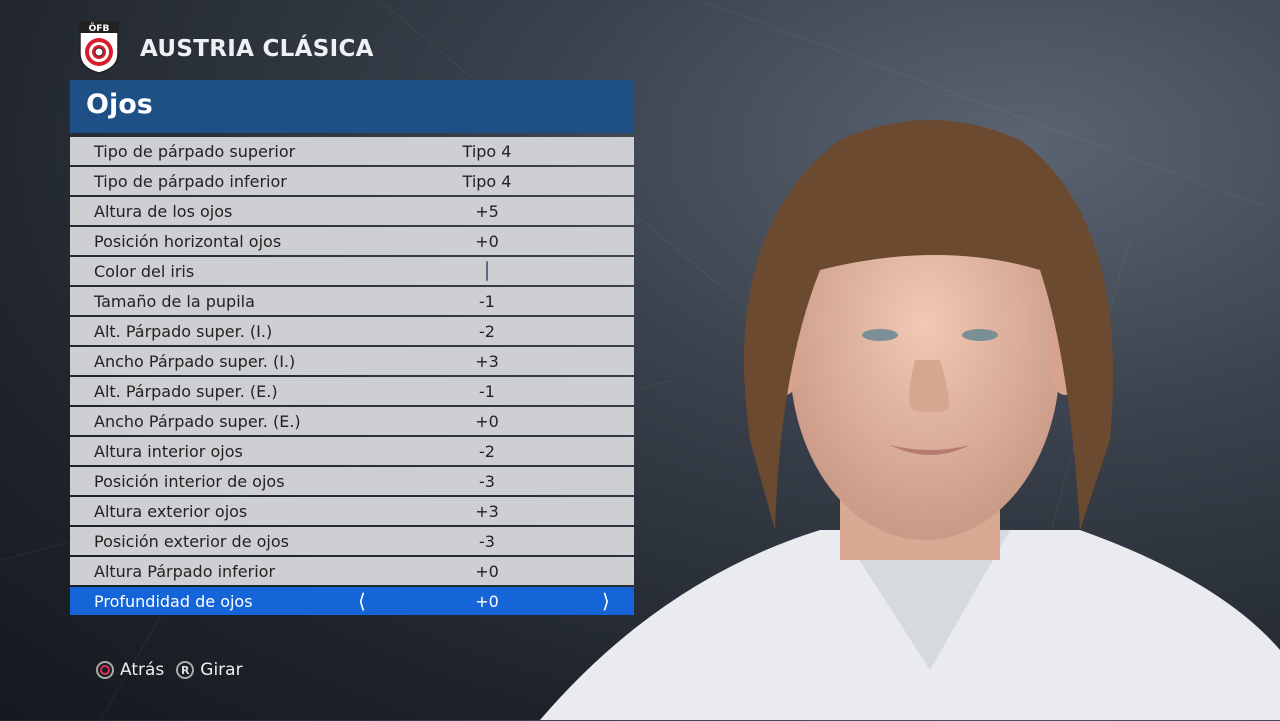  Describe the element at coordinates (352, 301) in the screenshot. I see `setting-row: Tamaño de la pupila -1` at that location.